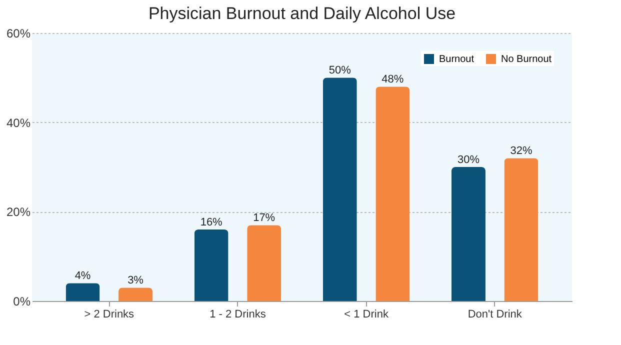 The height and width of the screenshot is (345, 621). I want to click on x-tick-label: 1 - 2 Drinks, so click(238, 314).